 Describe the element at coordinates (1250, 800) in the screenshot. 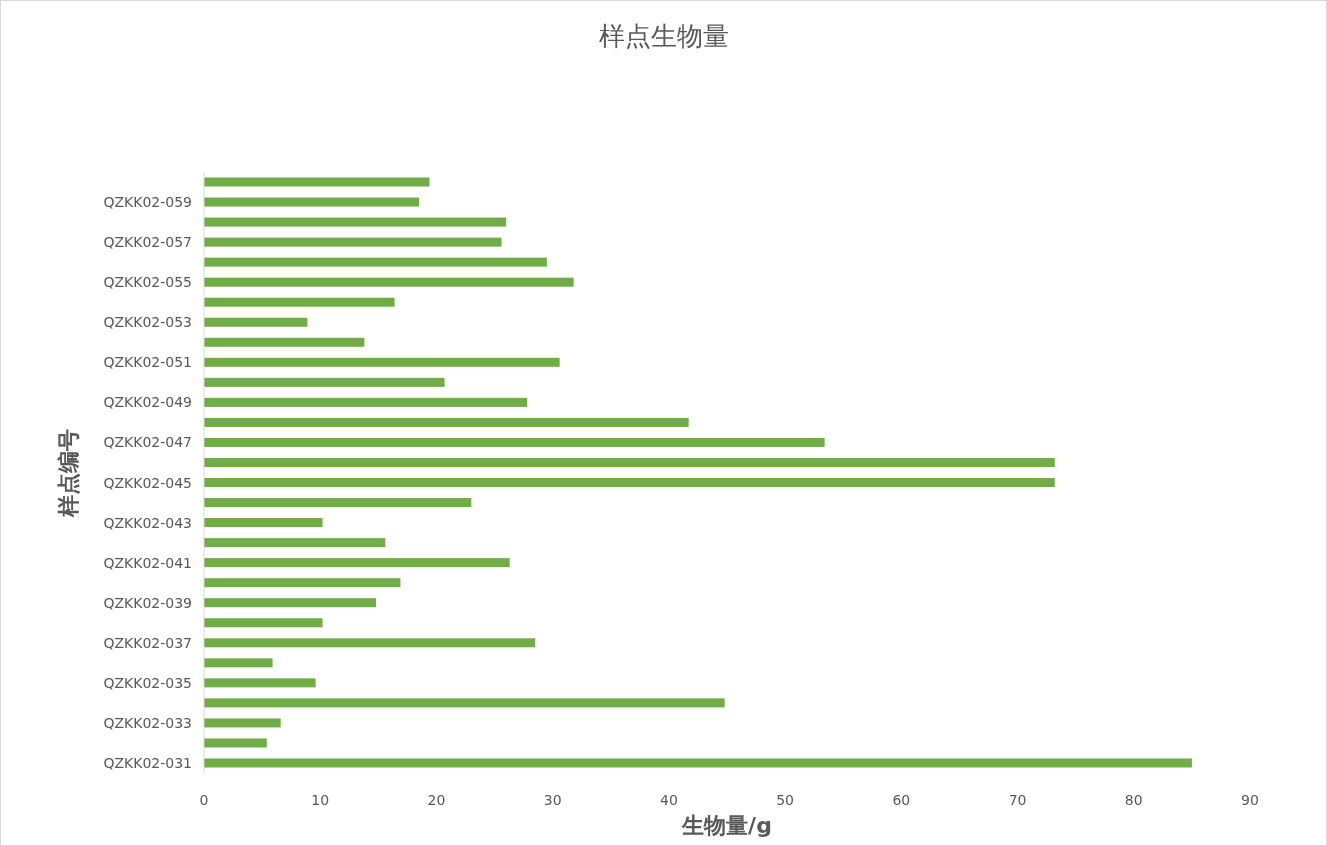

I see `x-tick-label: 90` at that location.